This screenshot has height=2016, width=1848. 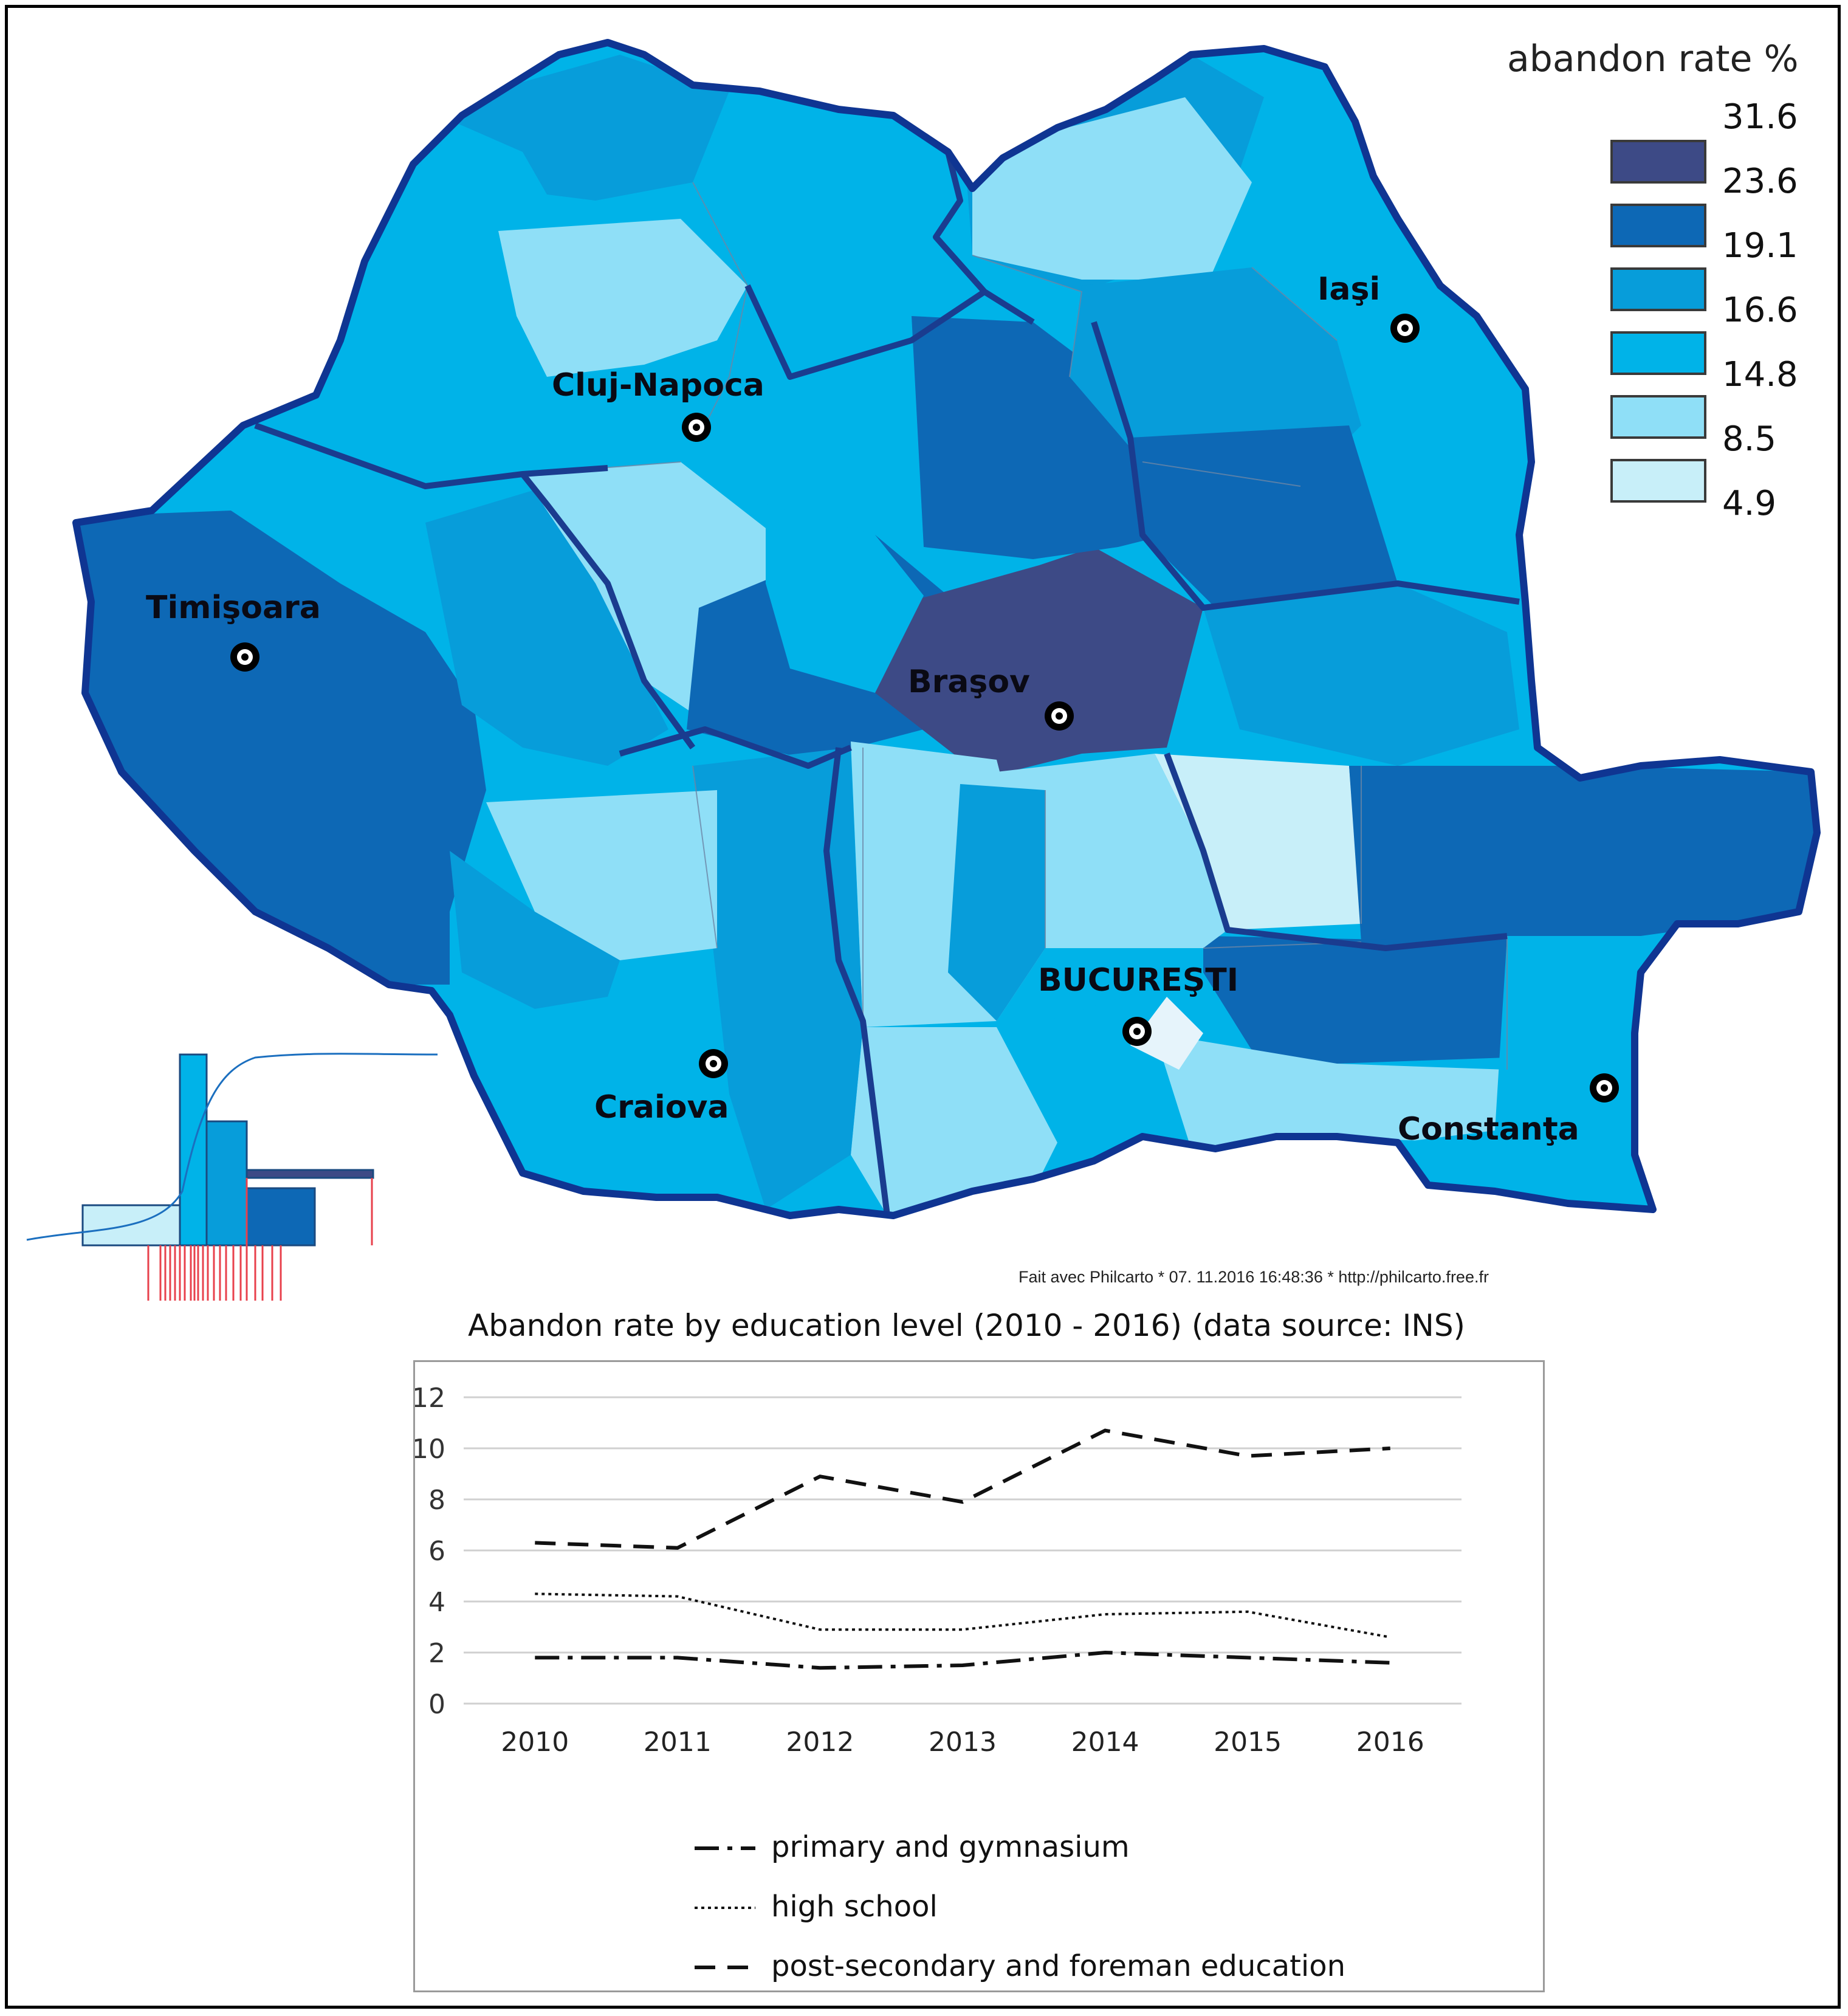 I want to click on y-tick-label: 6, so click(x=436, y=1551).